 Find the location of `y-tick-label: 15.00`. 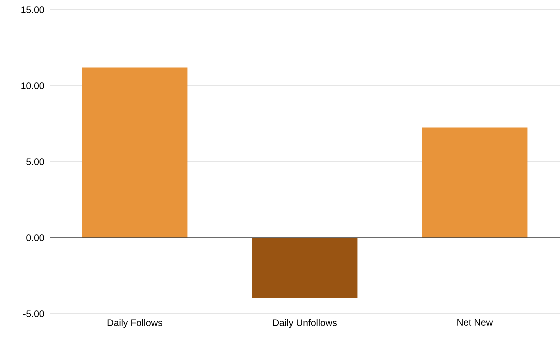

y-tick-label: 15.00 is located at coordinates (33, 10).